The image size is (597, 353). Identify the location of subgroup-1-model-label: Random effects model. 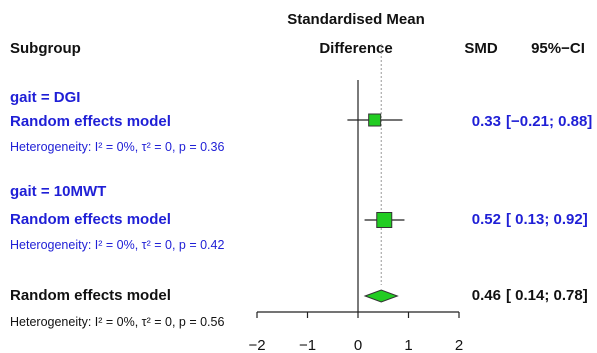
(90, 121).